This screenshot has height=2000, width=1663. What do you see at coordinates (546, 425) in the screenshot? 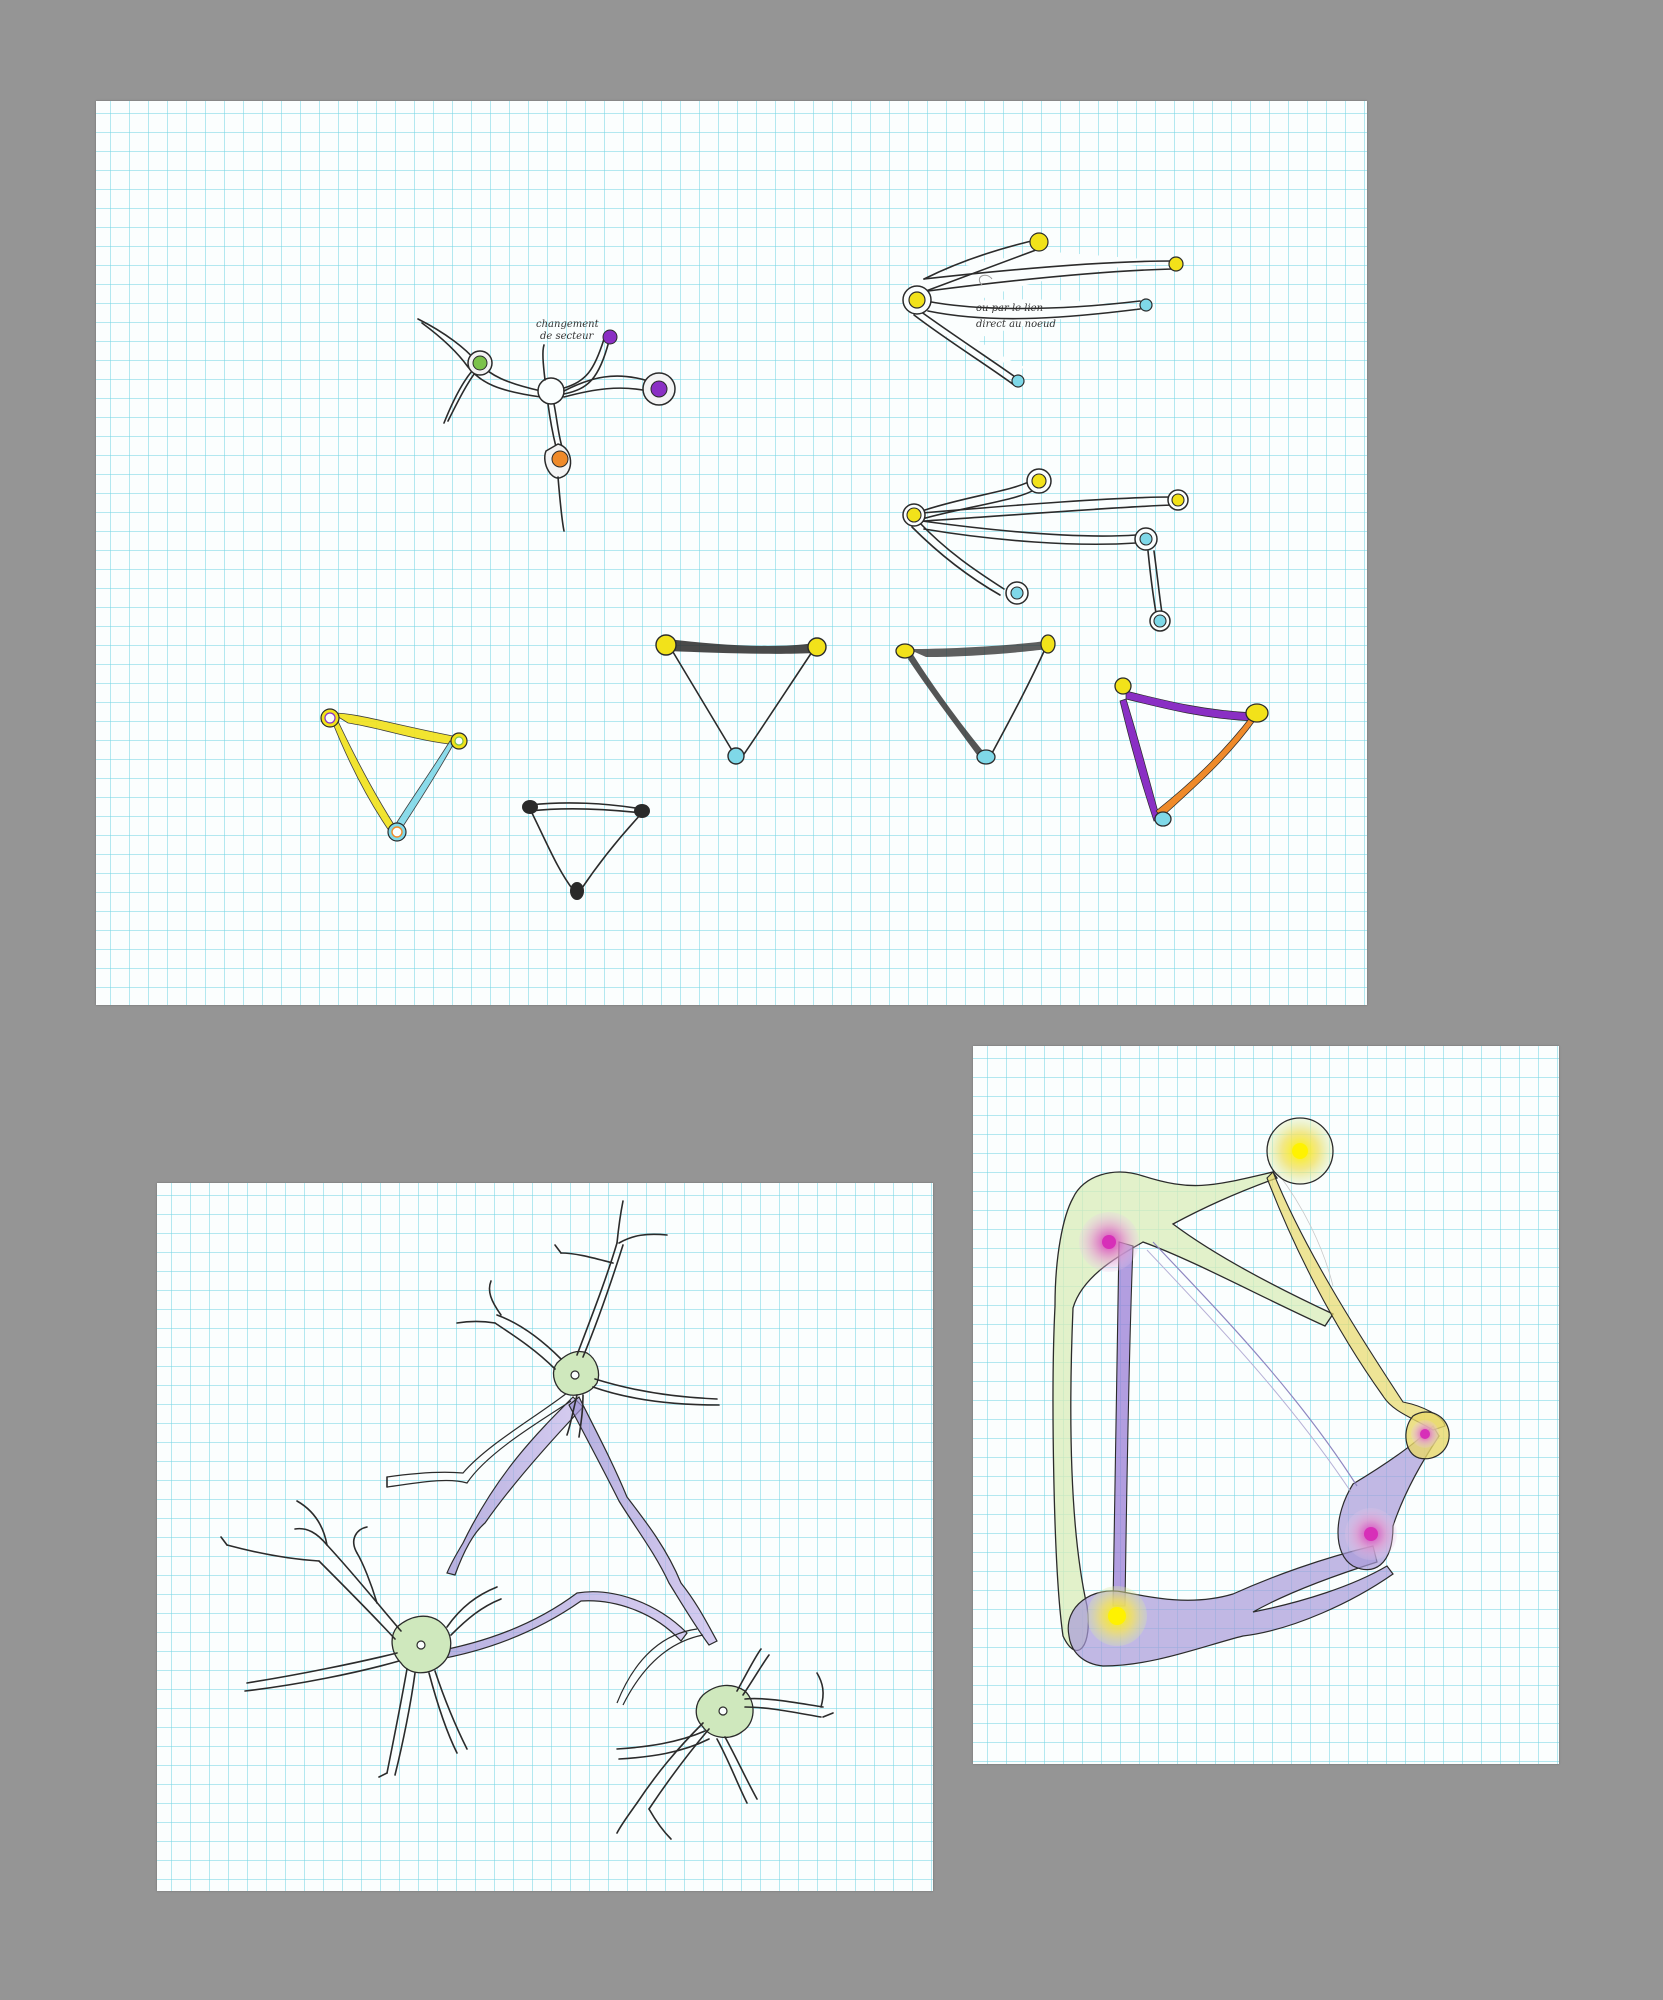
I see `star-node-sketch: changement de secteur` at bounding box center [546, 425].